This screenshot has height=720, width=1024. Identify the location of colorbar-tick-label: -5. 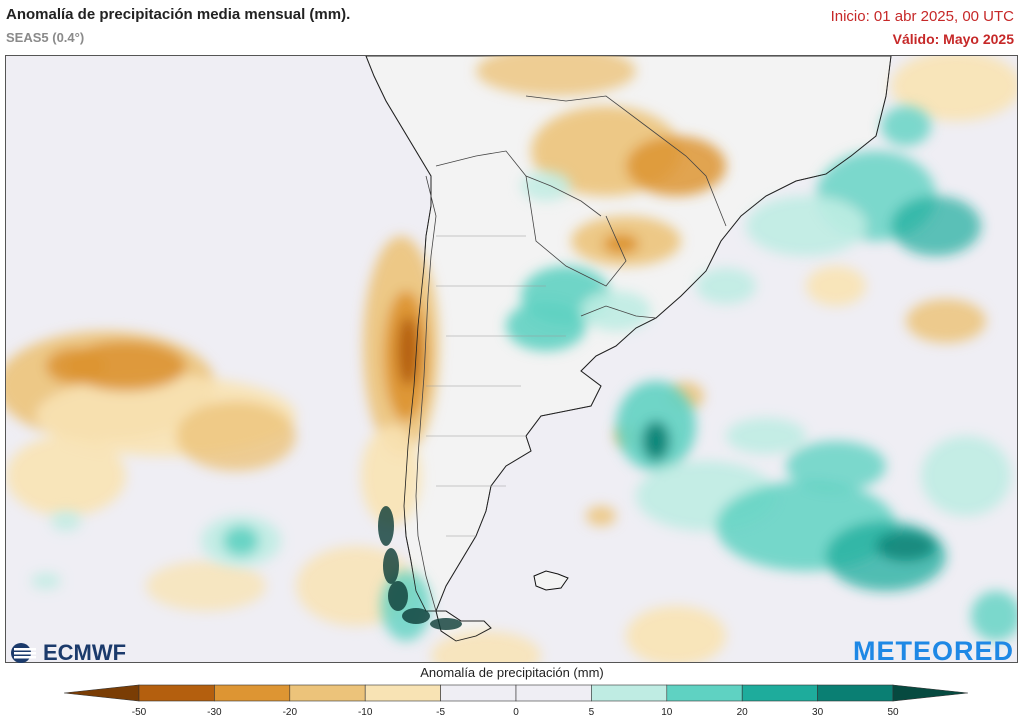
(441, 712).